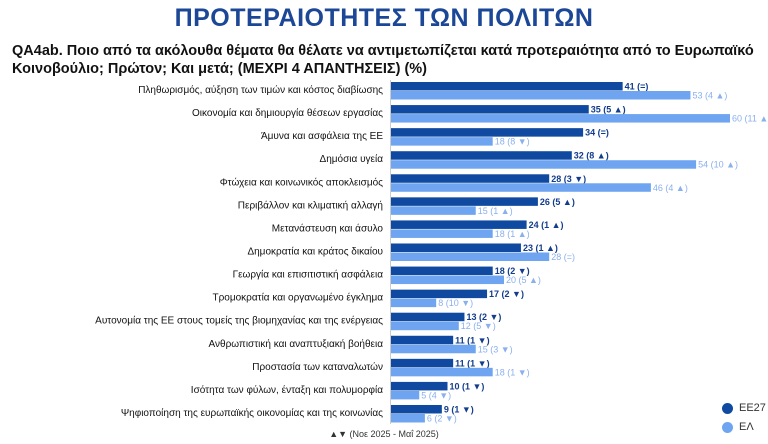 Image resolution: width=768 pixels, height=444 pixels. I want to click on category-label: Φτώχεια και κοινωνικός αποκλεισμός, so click(301, 182).